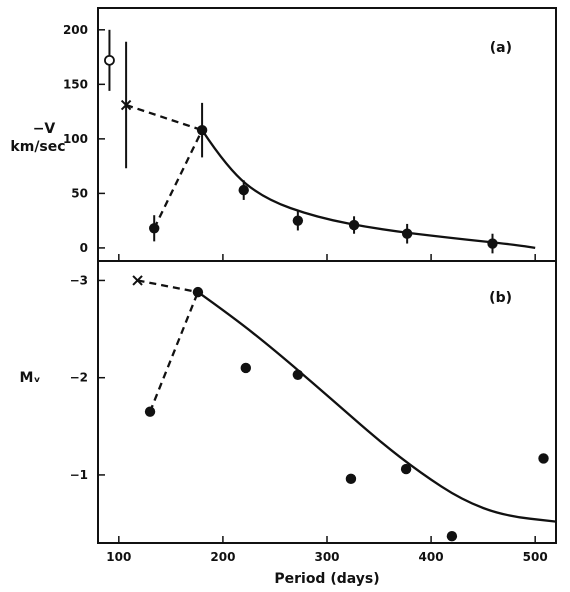 The height and width of the screenshot is (592, 570). Describe the element at coordinates (368, 189) in the screenshot. I see `panel-a-solid-curve` at that location.